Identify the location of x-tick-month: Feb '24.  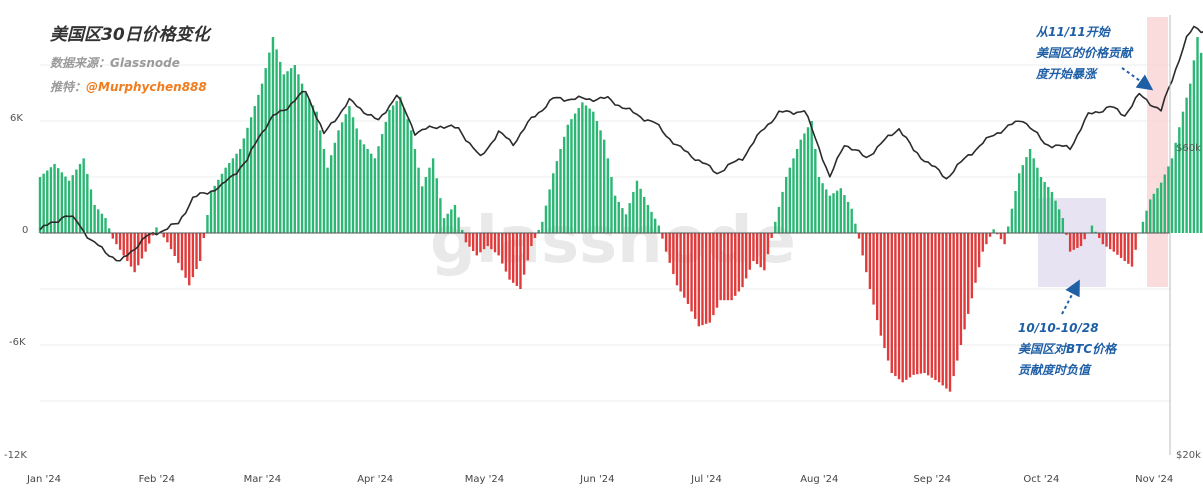
(157, 479).